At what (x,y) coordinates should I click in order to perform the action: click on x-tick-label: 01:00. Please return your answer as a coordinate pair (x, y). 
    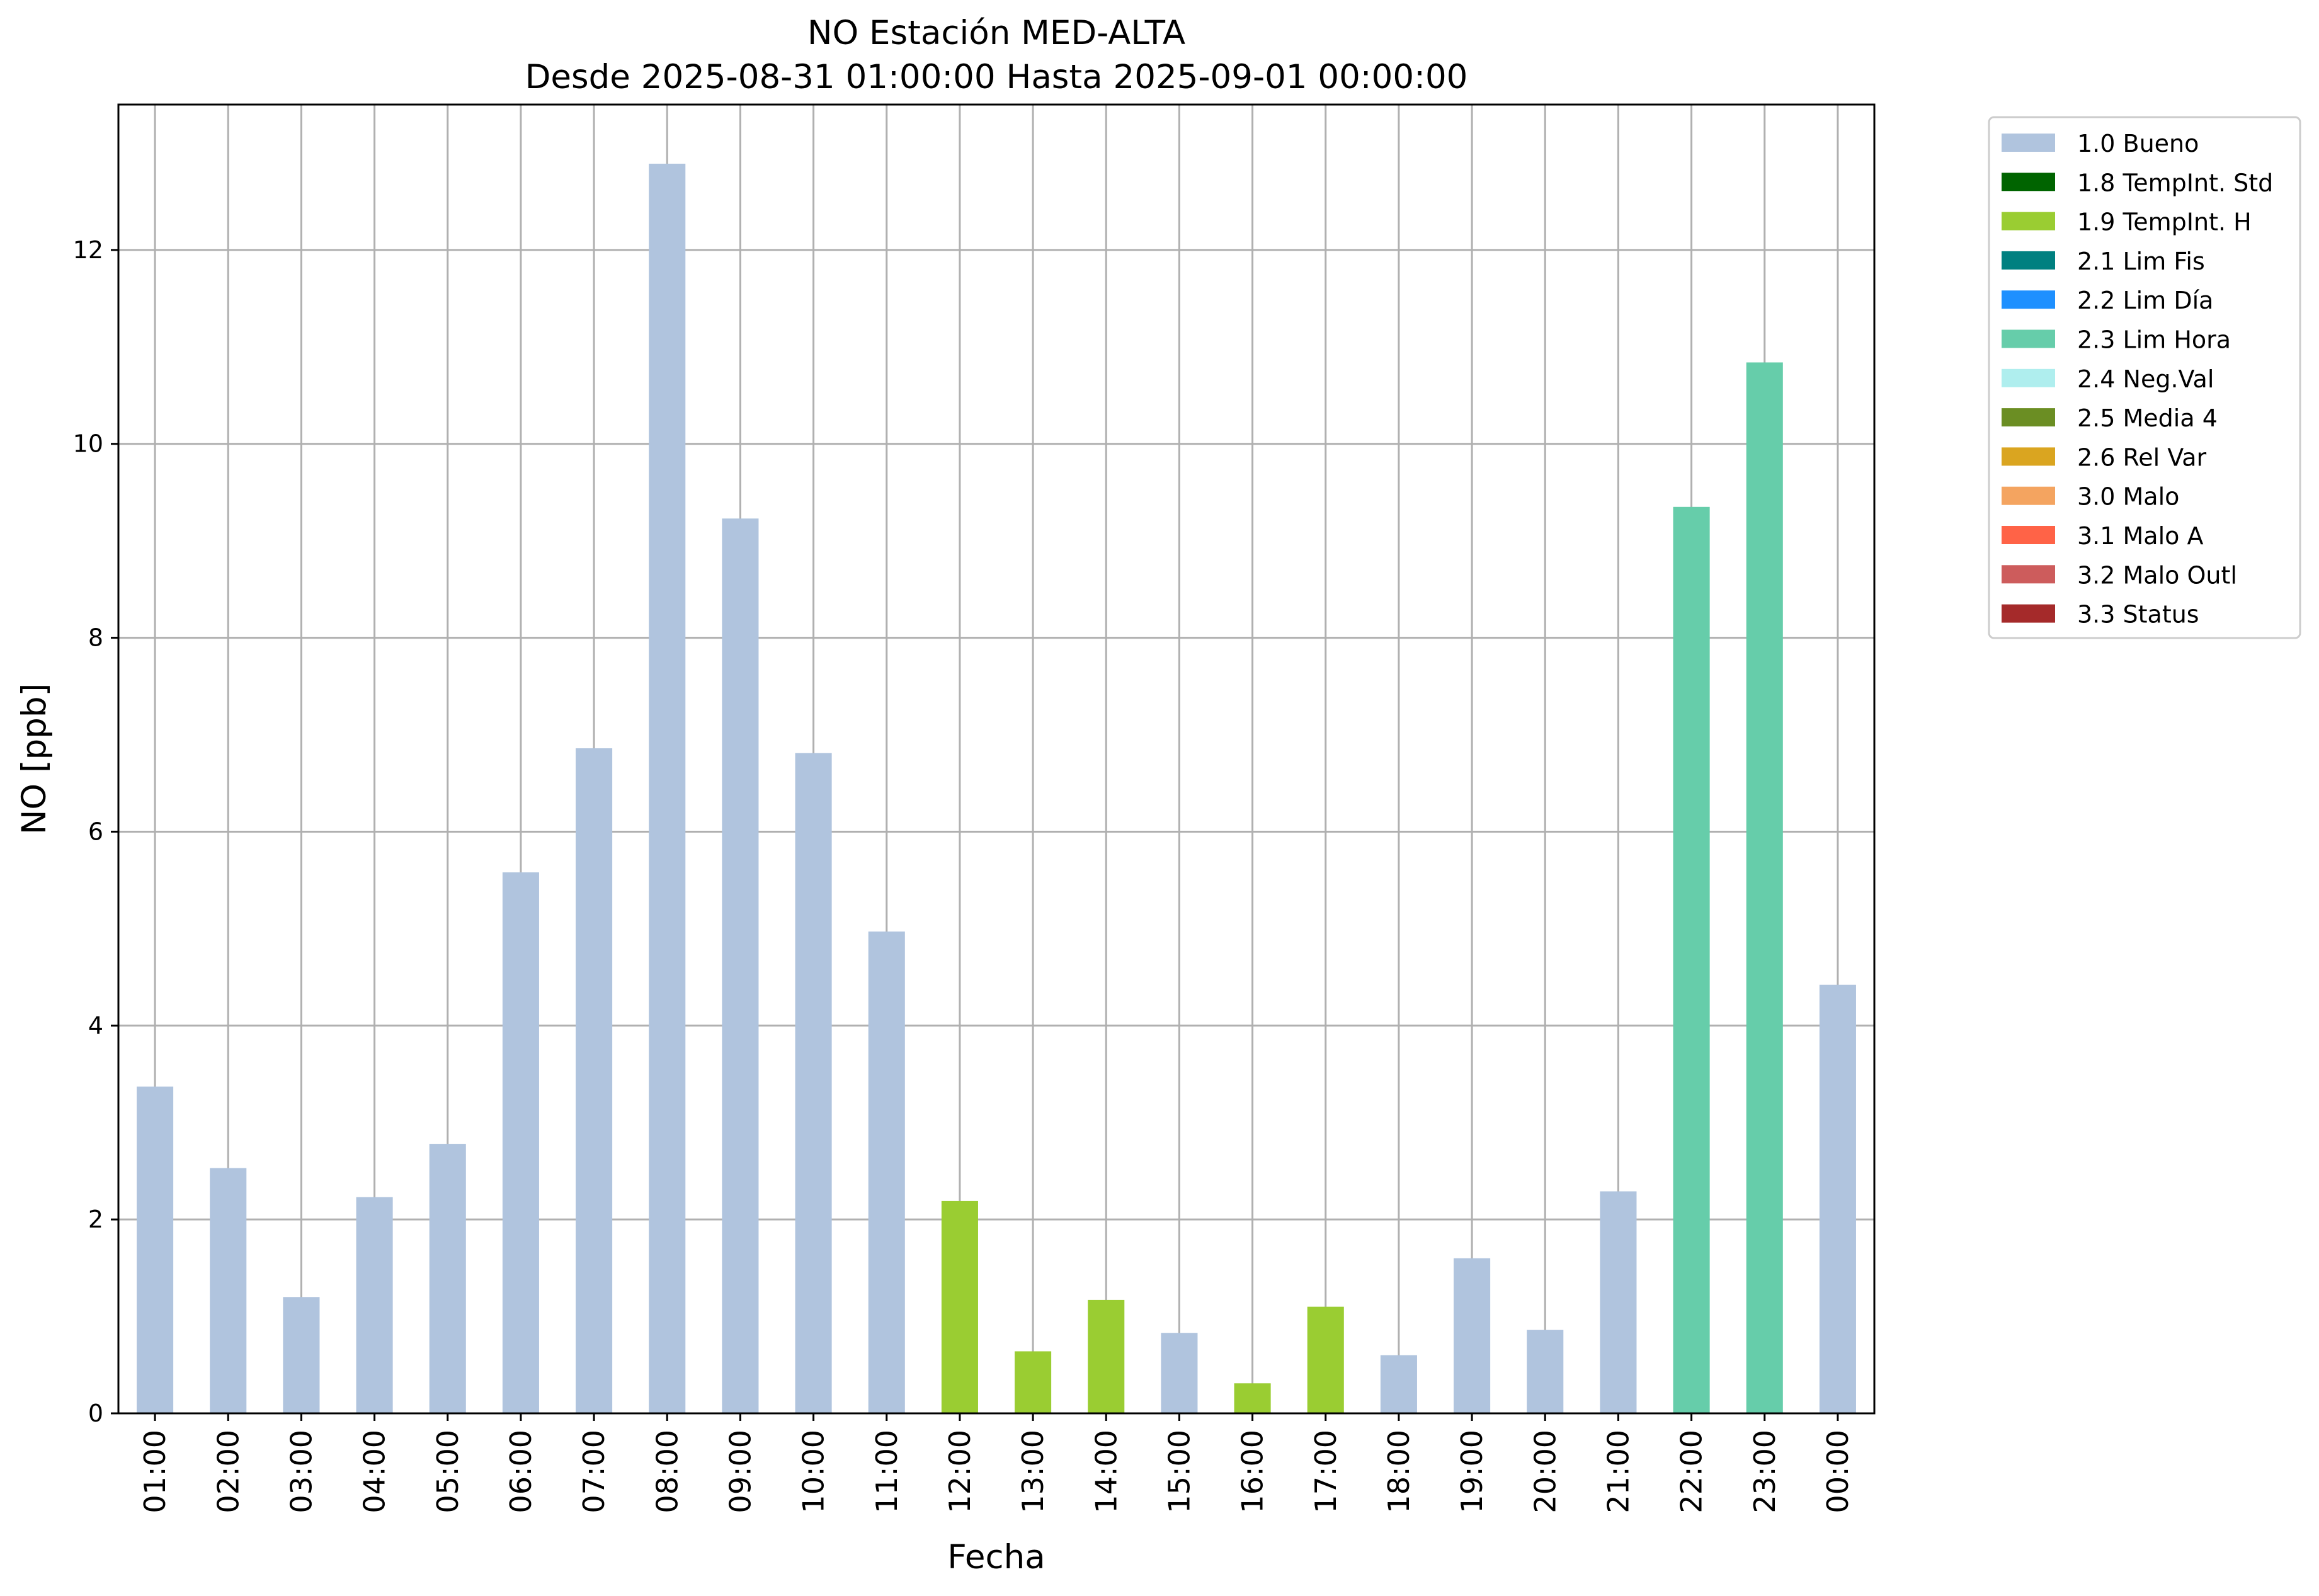
    Looking at the image, I should click on (155, 1471).